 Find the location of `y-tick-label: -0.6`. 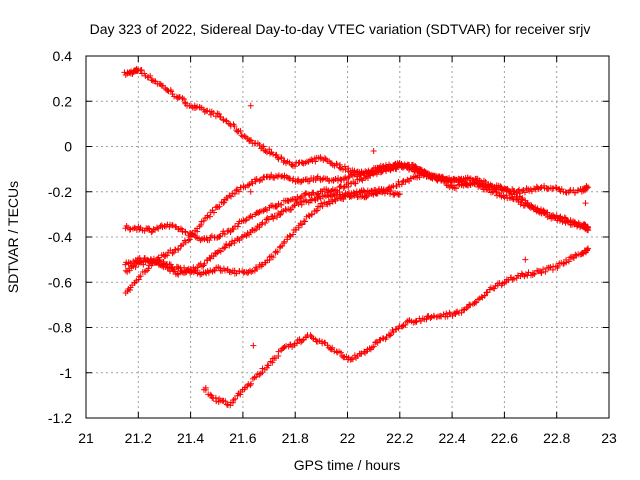

y-tick-label: -0.6 is located at coordinates (60, 282).